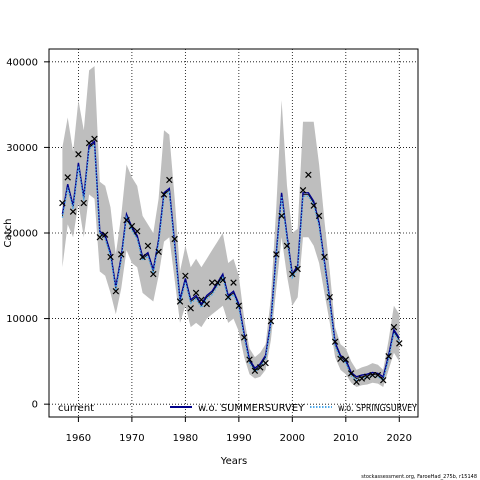  I want to click on observed-point-1974, so click(153, 274).